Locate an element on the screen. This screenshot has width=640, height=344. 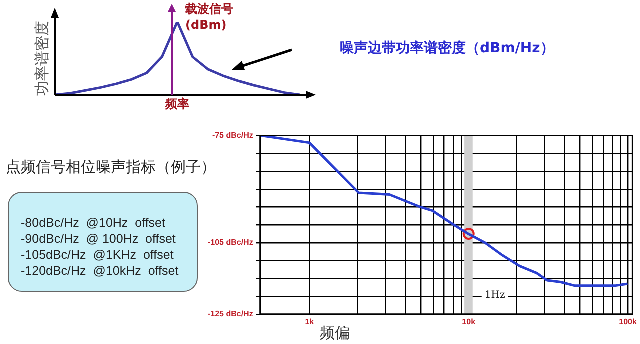
text: 噪声边带功率谱密度（dBm/Hz） is located at coordinates (447, 48).